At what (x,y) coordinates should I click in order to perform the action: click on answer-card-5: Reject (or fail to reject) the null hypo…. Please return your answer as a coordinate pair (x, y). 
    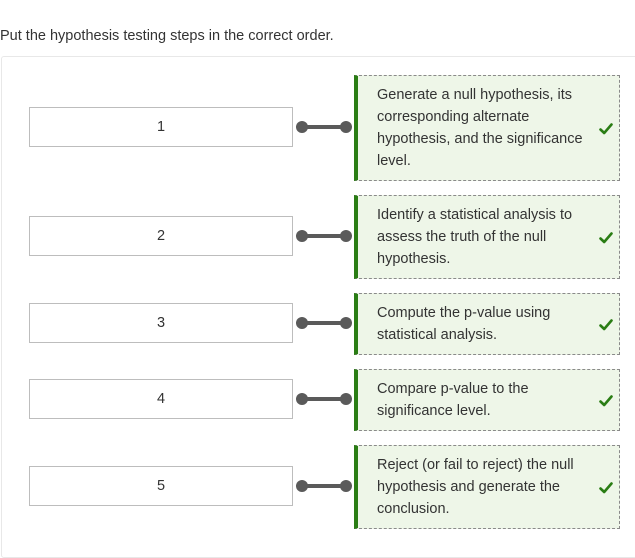
    Looking at the image, I should click on (487, 487).